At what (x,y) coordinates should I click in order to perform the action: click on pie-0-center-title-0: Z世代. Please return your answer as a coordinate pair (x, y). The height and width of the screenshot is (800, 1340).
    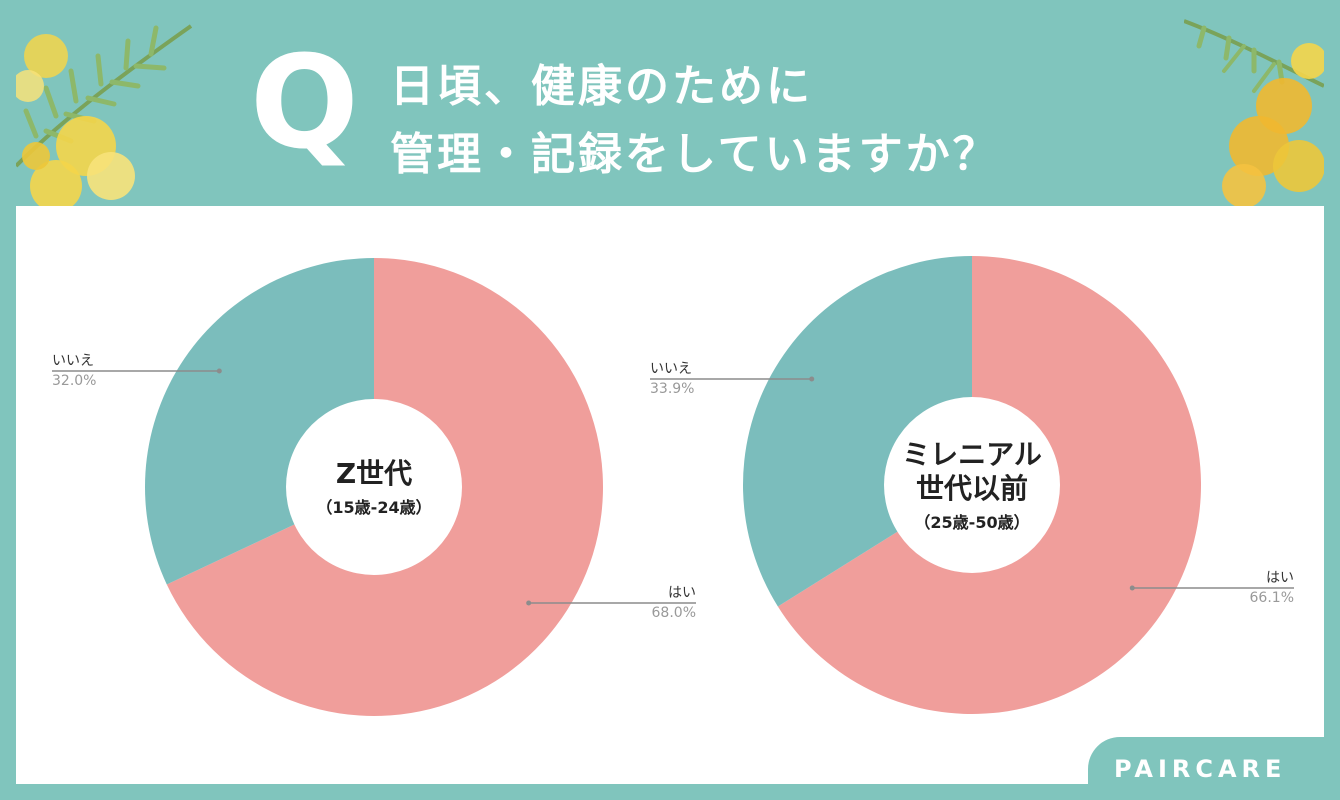
    Looking at the image, I should click on (374, 473).